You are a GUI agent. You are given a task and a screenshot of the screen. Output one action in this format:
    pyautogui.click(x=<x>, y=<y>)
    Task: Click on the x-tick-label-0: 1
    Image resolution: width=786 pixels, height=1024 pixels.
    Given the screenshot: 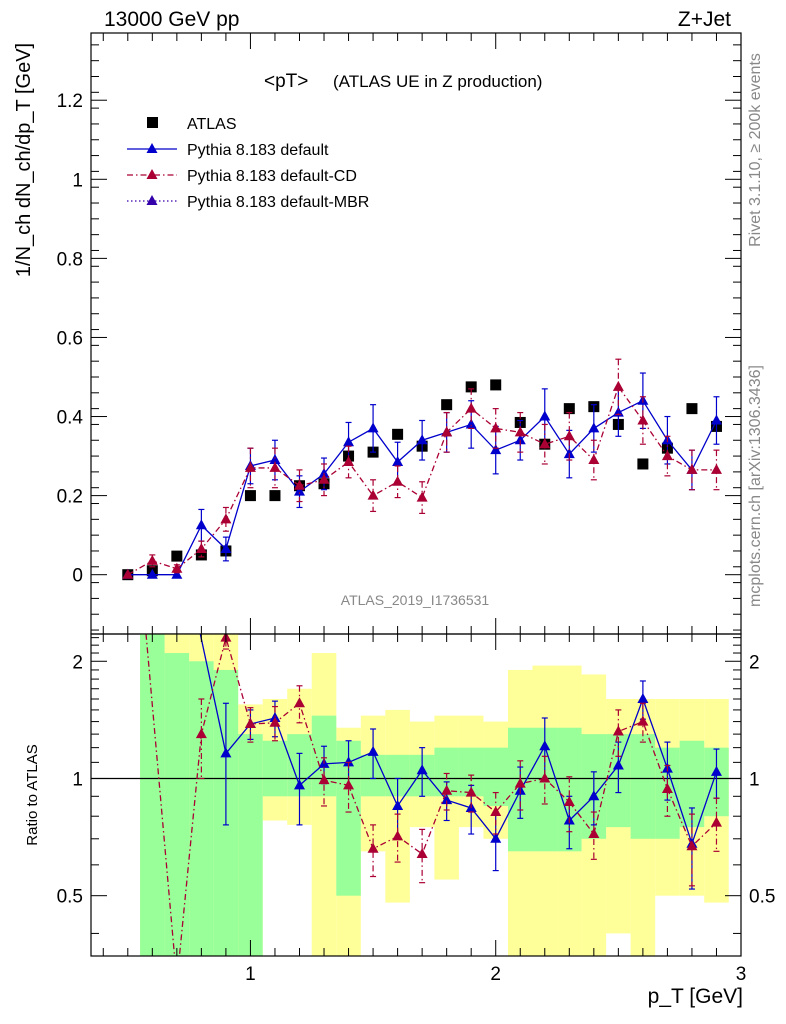 What is the action you would take?
    pyautogui.click(x=250, y=974)
    